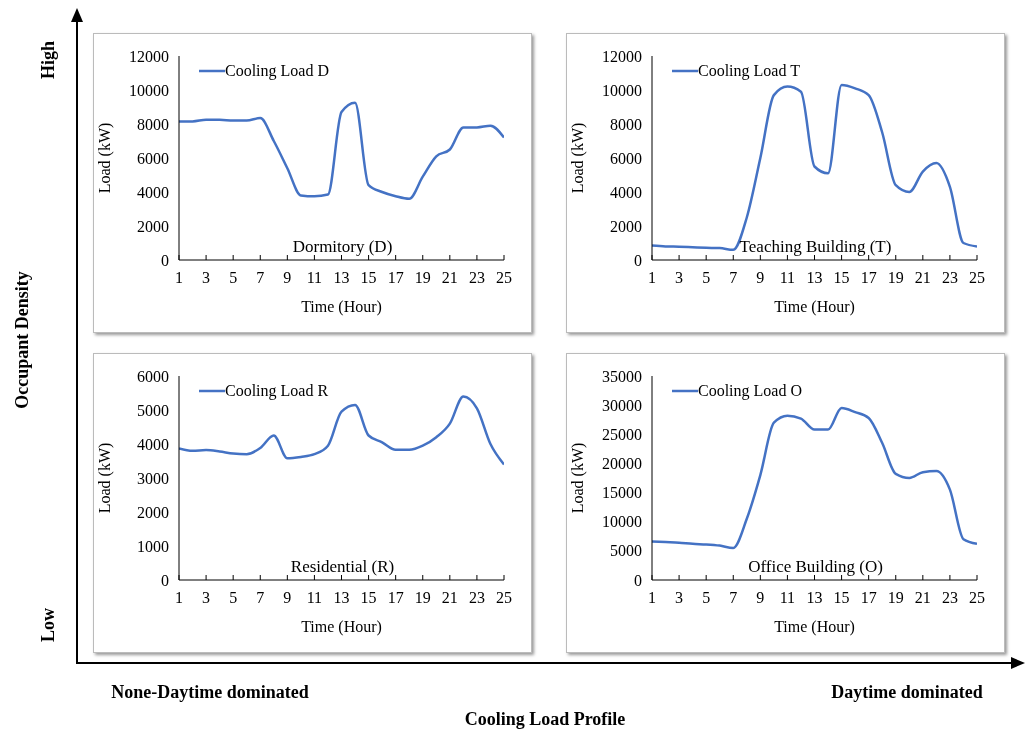 This screenshot has height=742, width=1033. Describe the element at coordinates (153, 546) in the screenshot. I see `y-tick-label: 1000` at that location.